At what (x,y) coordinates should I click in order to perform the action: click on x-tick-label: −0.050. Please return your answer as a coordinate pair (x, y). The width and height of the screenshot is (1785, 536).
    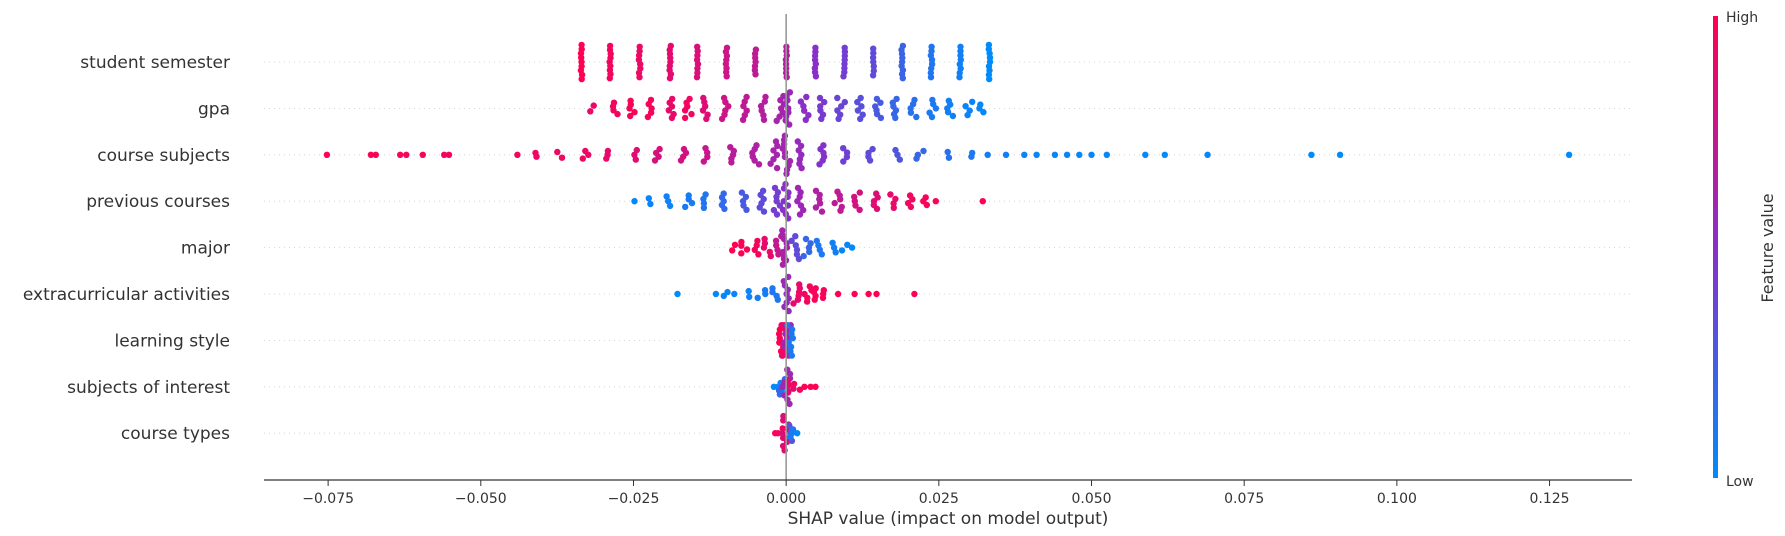
    Looking at the image, I should click on (481, 499).